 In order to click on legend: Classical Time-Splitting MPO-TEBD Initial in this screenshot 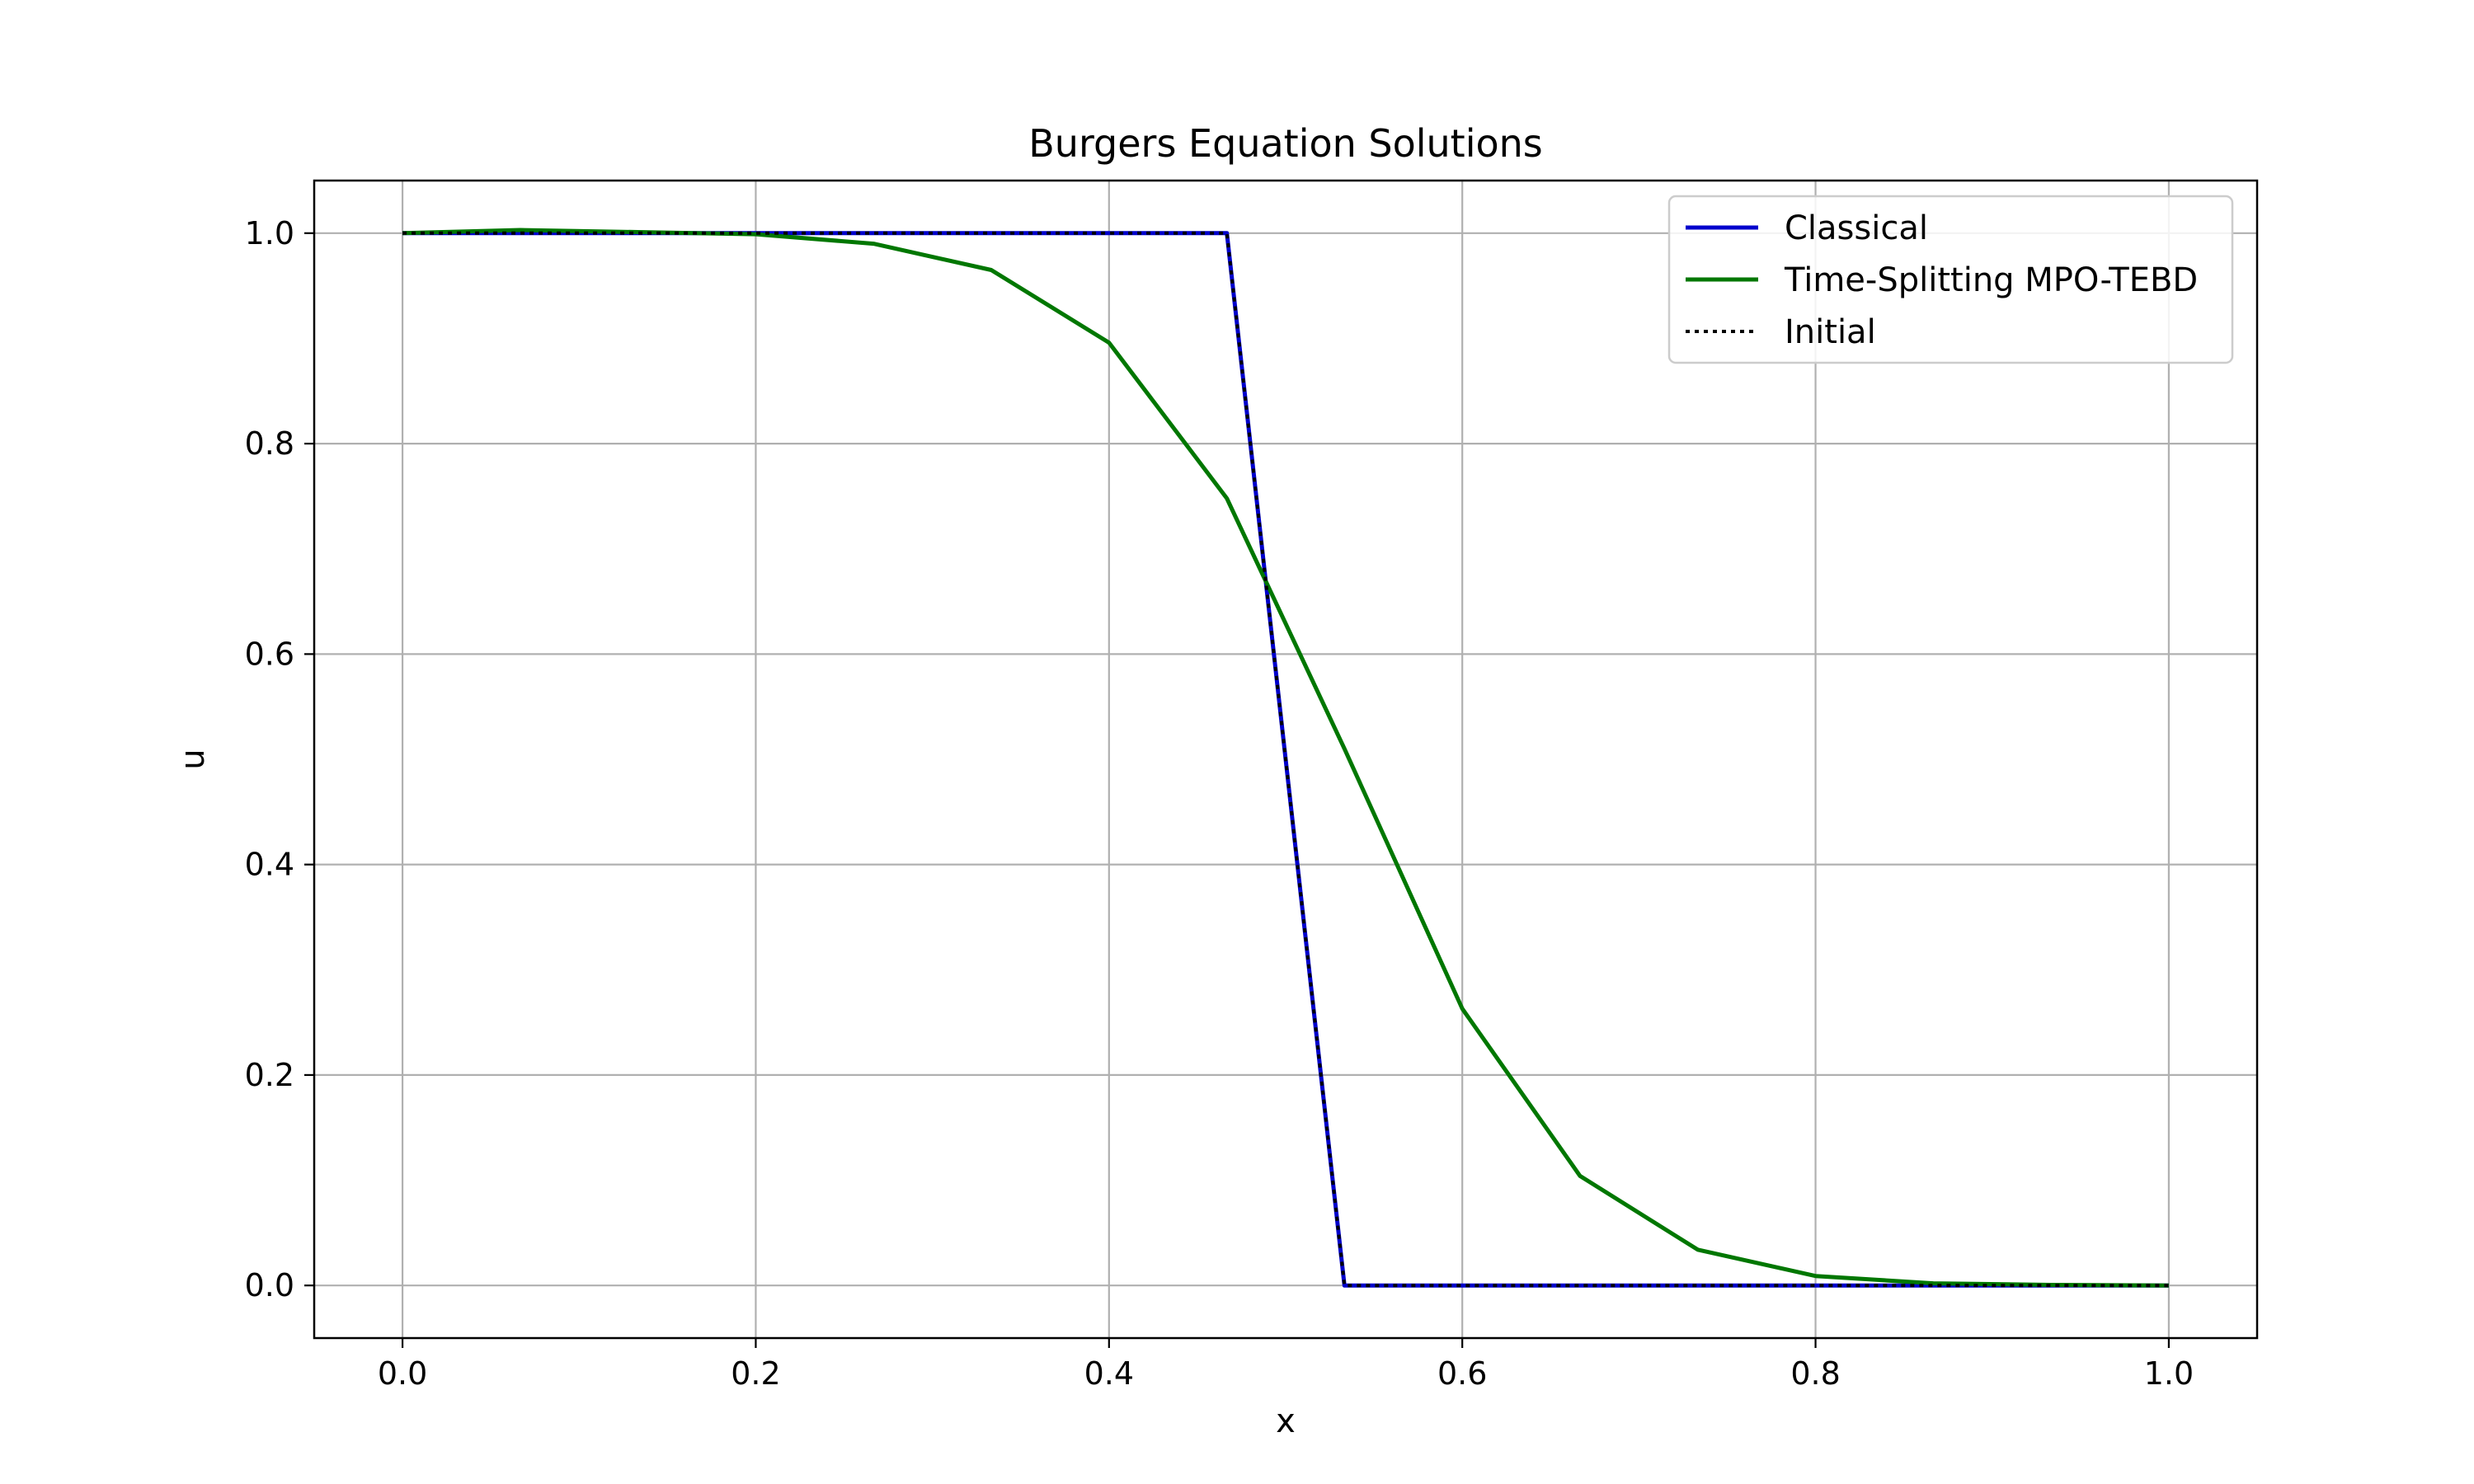, I will do `click(1950, 279)`.